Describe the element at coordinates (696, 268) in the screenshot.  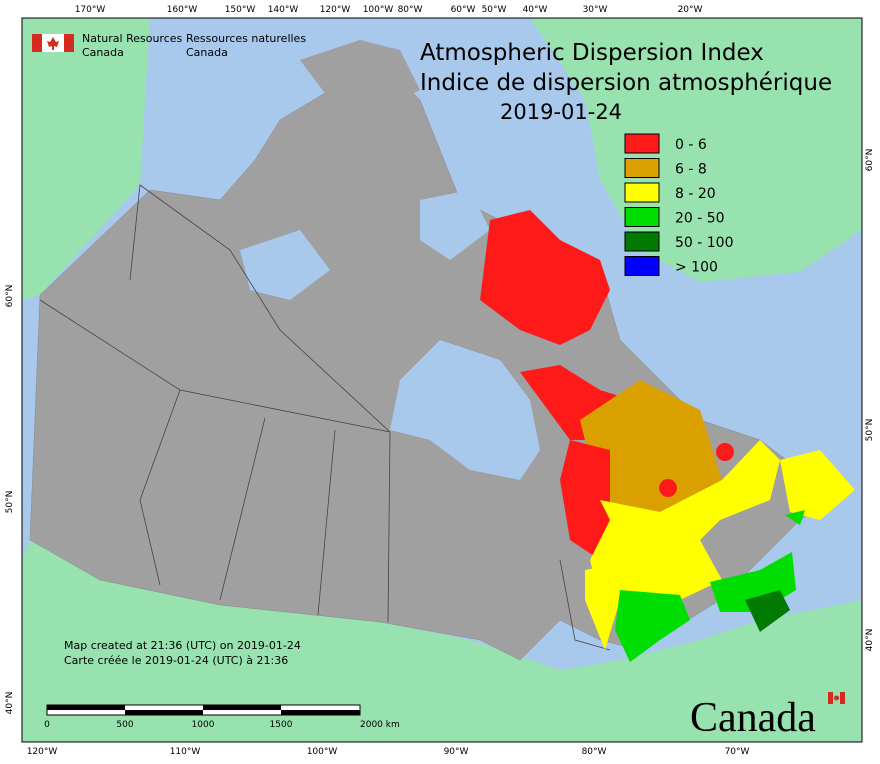
I see `legend-label: > 100` at that location.